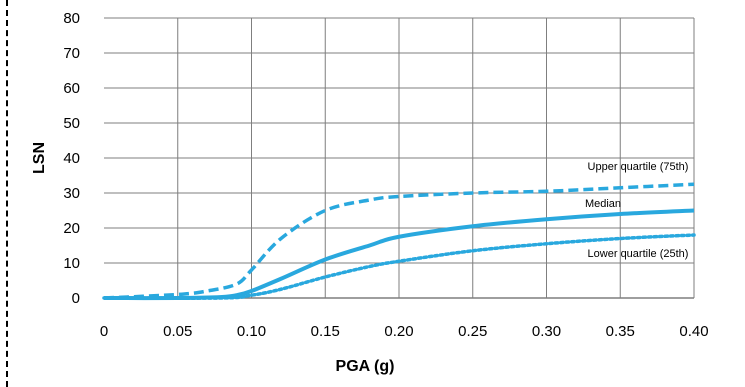 The image size is (745, 387). Describe the element at coordinates (71, 18) in the screenshot. I see `y-tick-label: 80` at that location.